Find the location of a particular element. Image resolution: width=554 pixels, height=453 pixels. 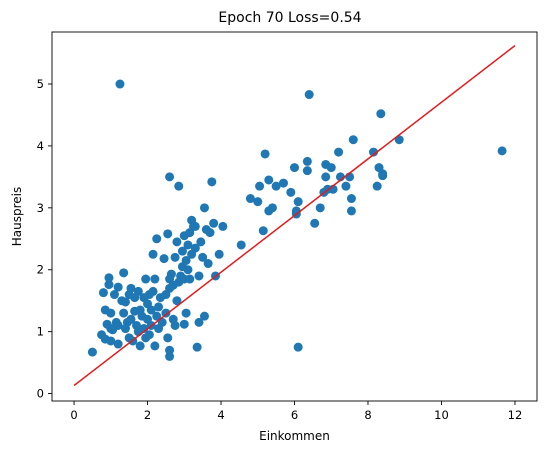

x-axis-ticks: 0 2 4 6 8 10 12 is located at coordinates (296, 411).